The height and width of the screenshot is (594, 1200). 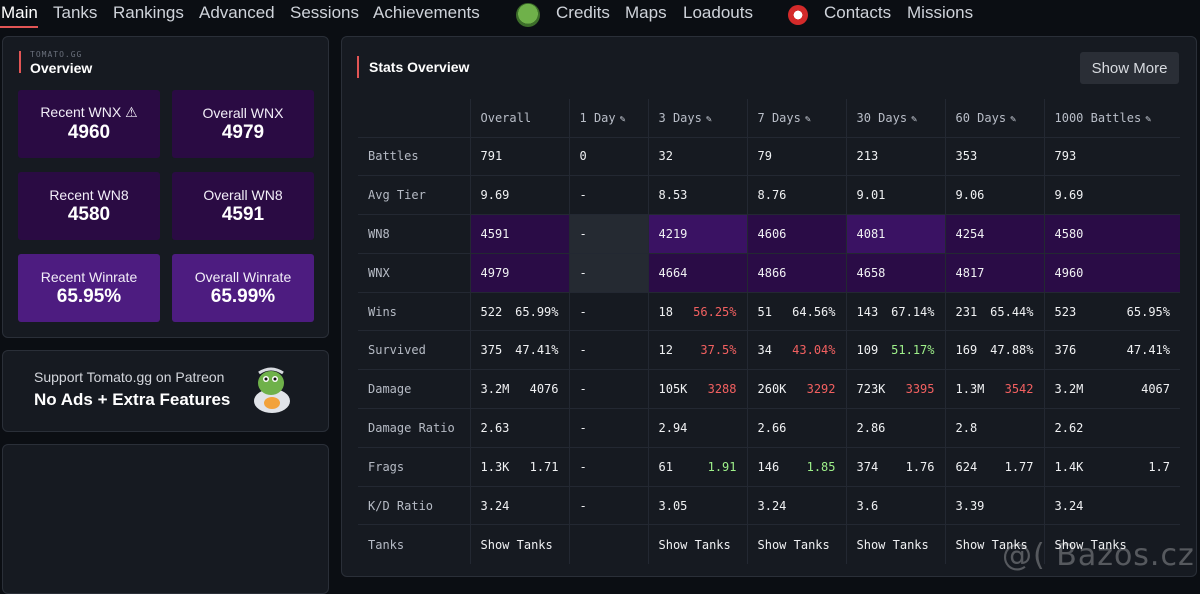 I want to click on header-30-days: 30 Days ✎, so click(x=895, y=118).